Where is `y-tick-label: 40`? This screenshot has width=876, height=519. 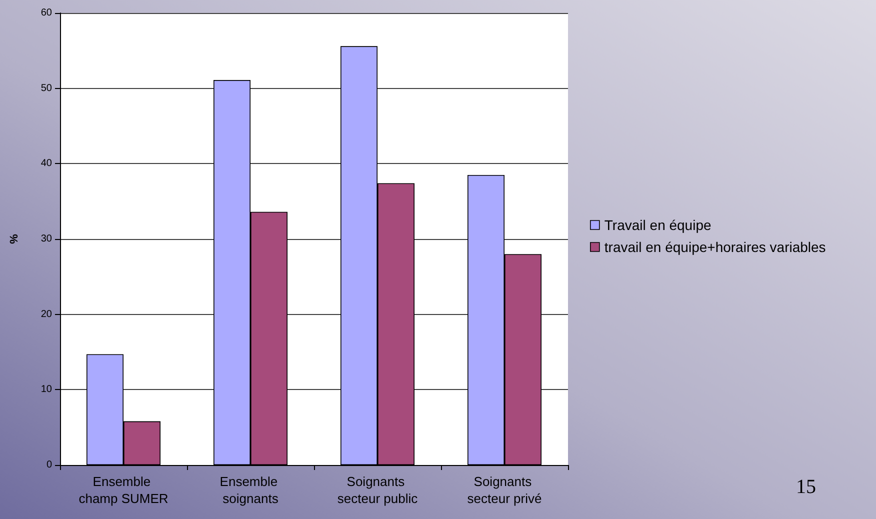
y-tick-label: 40 is located at coordinates (46, 164).